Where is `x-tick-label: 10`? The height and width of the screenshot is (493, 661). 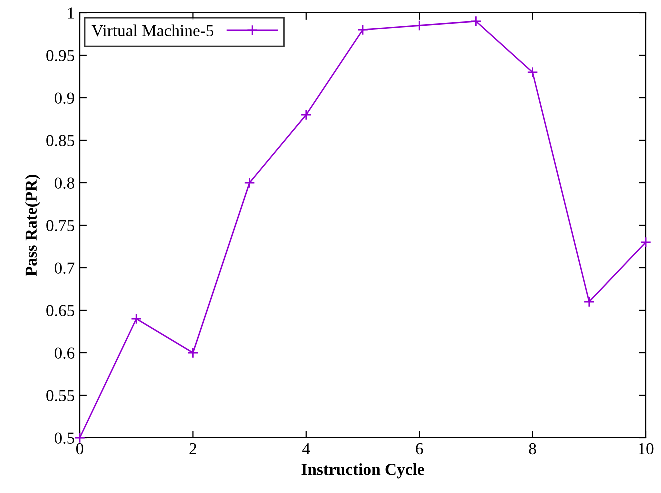 x-tick-label: 10 is located at coordinates (646, 449).